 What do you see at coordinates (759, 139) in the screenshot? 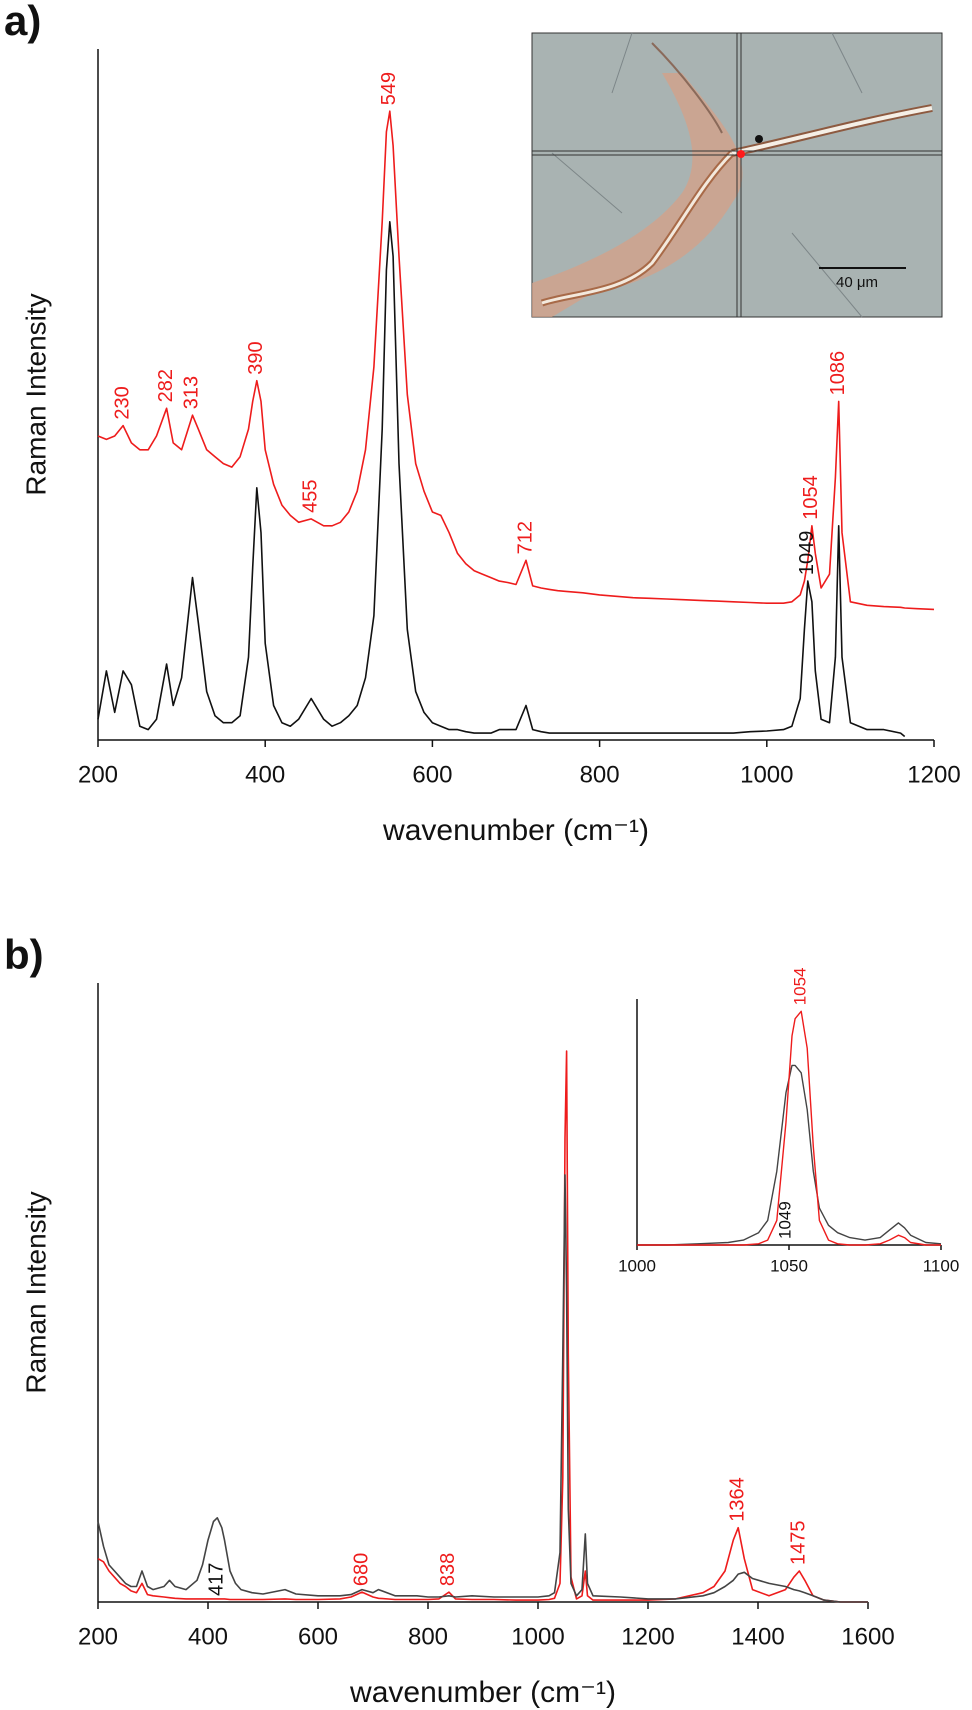
I see `black-spot` at bounding box center [759, 139].